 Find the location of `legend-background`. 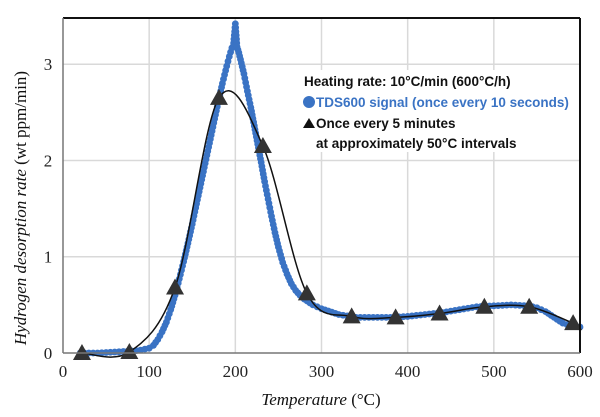

legend-background is located at coordinates (436, 111).